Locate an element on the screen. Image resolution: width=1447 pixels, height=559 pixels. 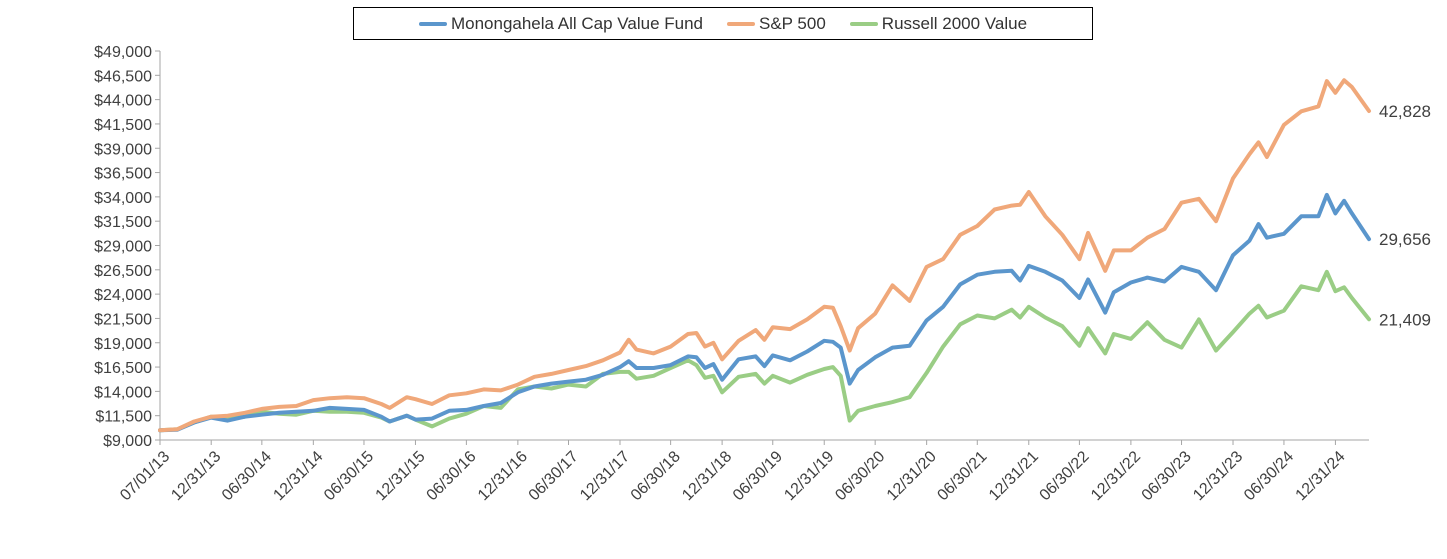
x-tick-label: 12/31/21 is located at coordinates (1014, 476).